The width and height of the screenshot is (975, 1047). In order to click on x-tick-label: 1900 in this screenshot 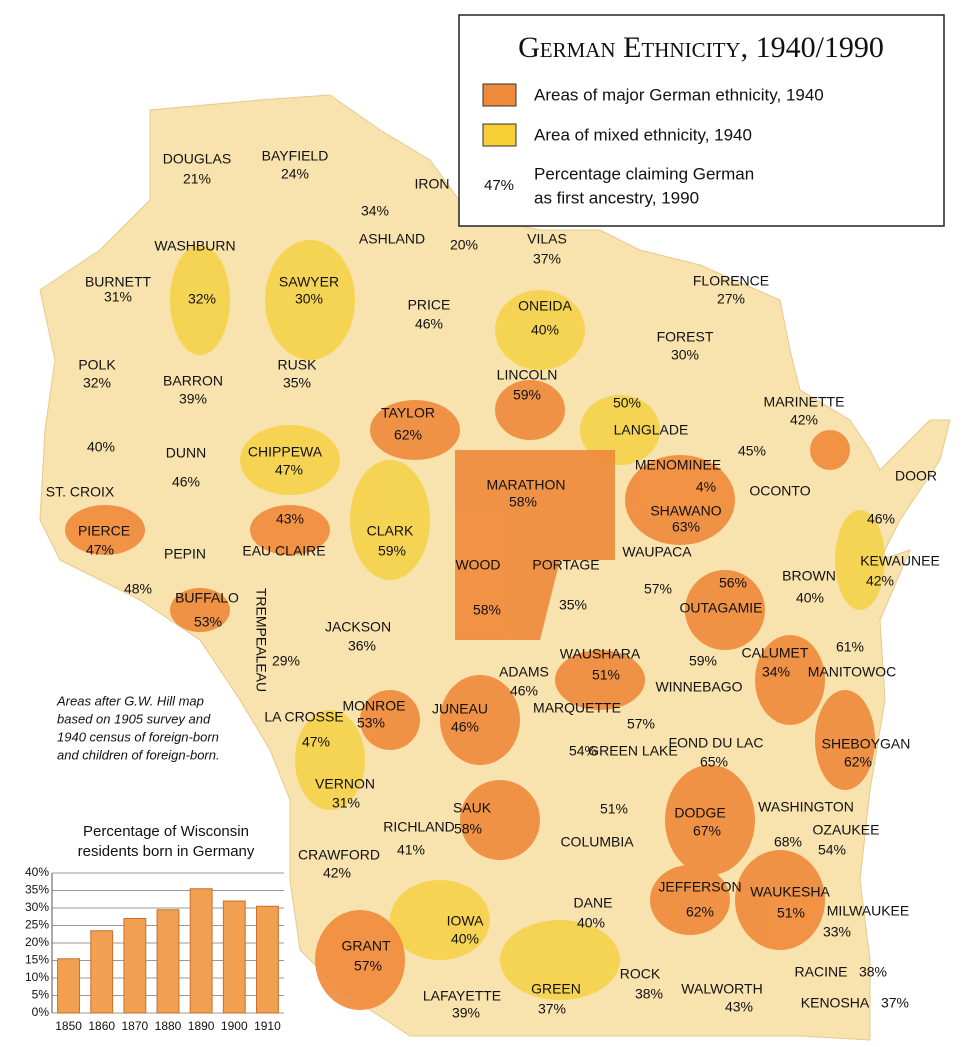, I will do `click(234, 1026)`.